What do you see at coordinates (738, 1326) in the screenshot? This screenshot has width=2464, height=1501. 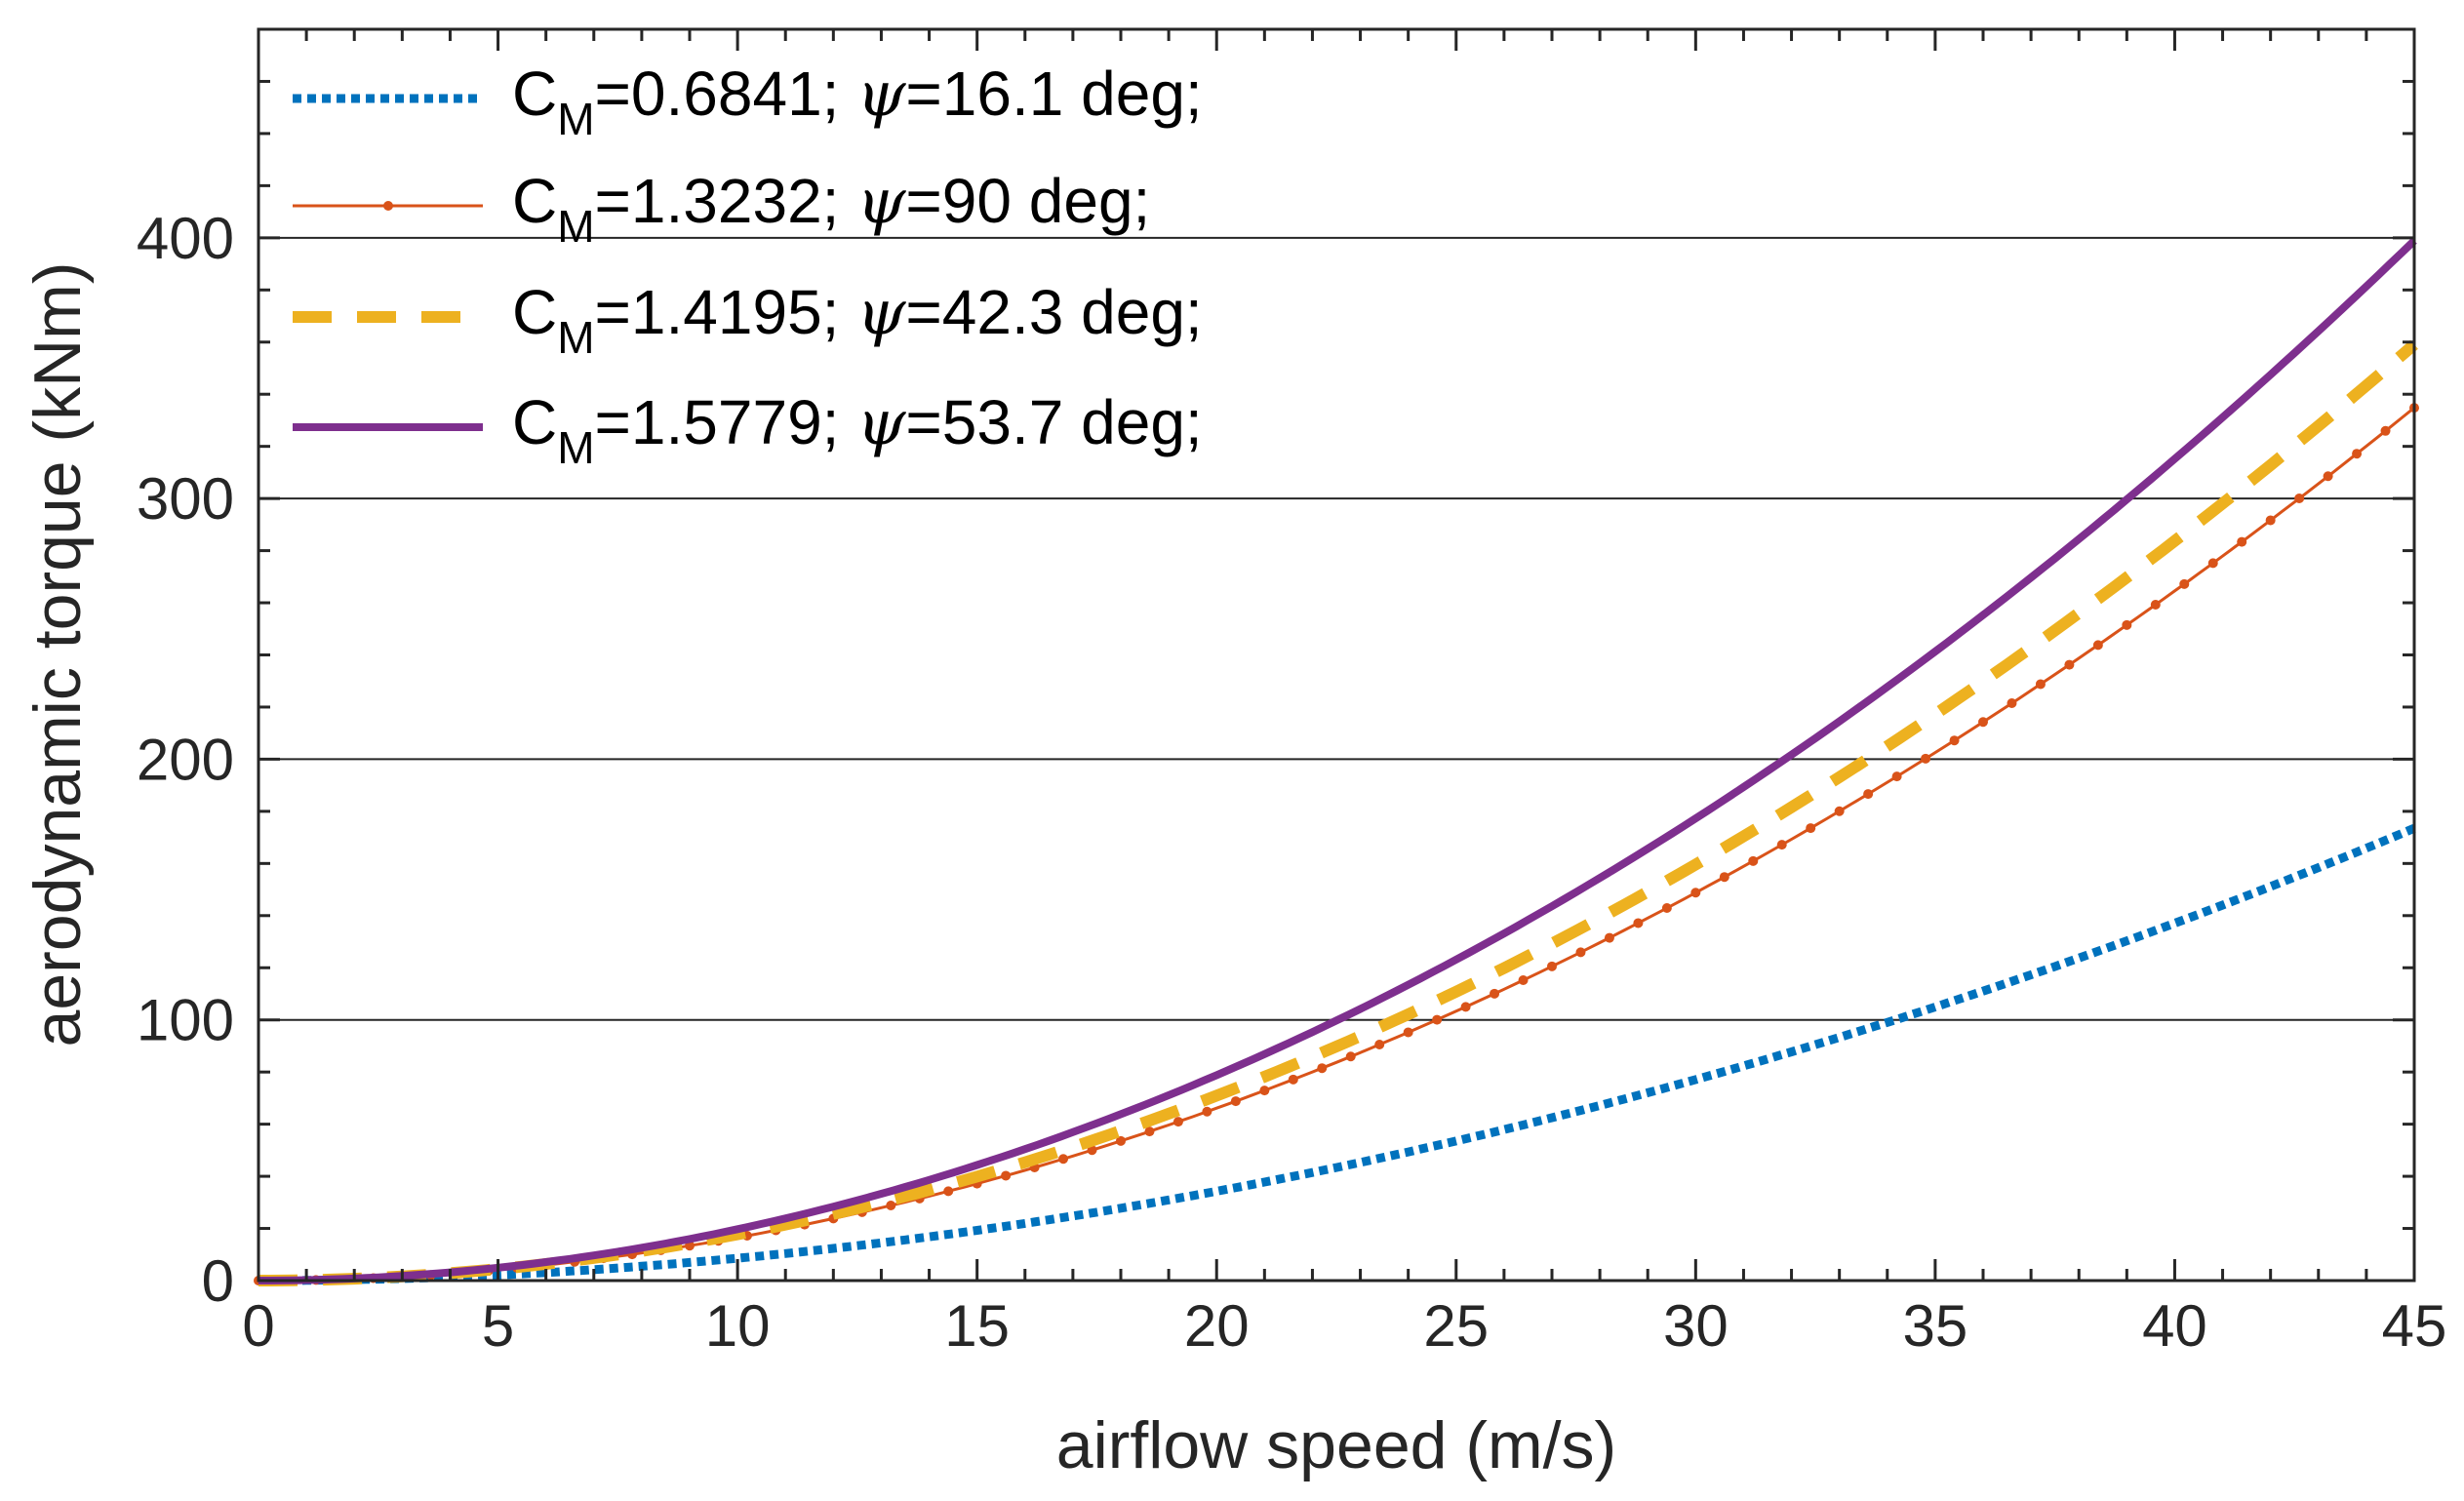 I see `x-tick-label-10: 10` at bounding box center [738, 1326].